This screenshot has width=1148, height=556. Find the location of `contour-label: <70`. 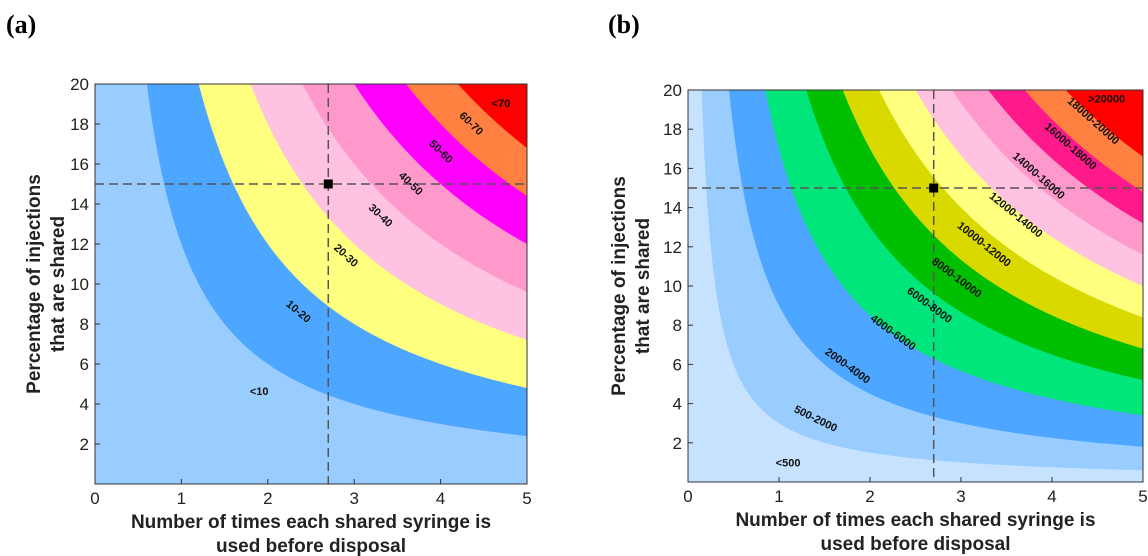

contour-label: <70 is located at coordinates (501, 104).